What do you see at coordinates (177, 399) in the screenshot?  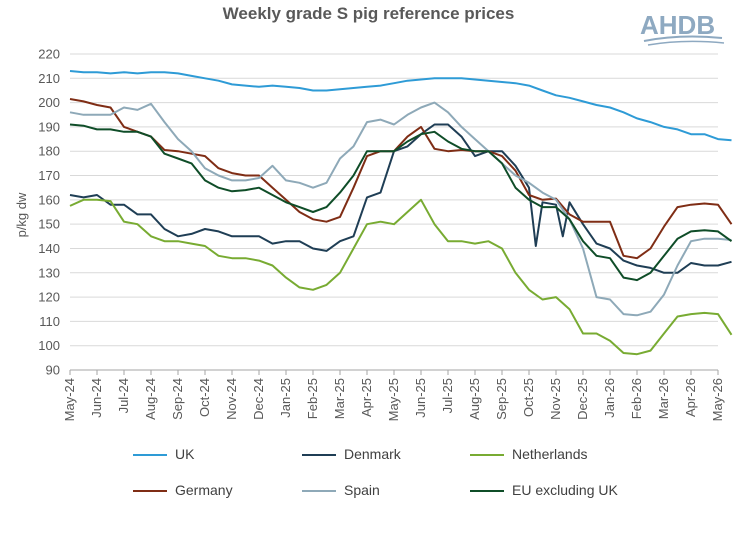 I see `x-tick-label: Sep-24` at bounding box center [177, 399].